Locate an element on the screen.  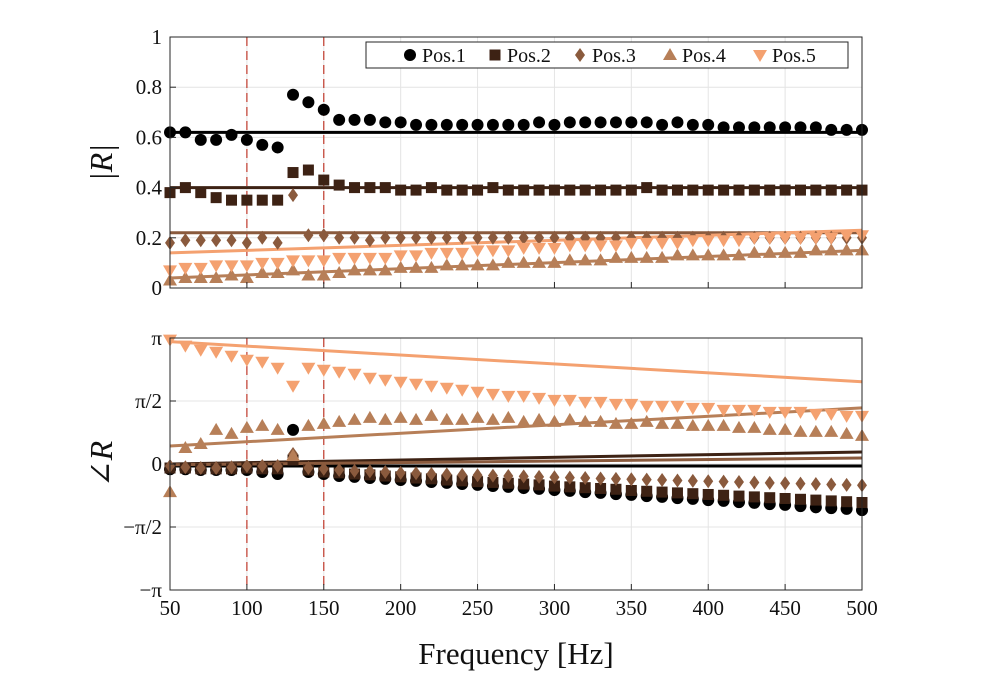
legend-label: Pos.4 is located at coordinates (704, 56).